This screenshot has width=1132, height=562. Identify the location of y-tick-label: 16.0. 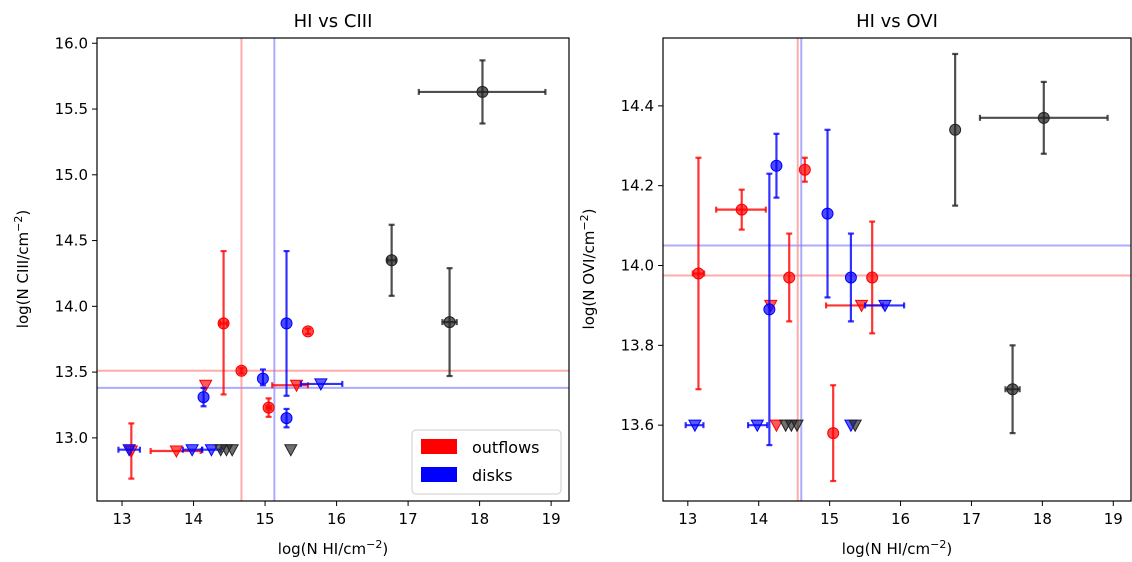
(71, 43).